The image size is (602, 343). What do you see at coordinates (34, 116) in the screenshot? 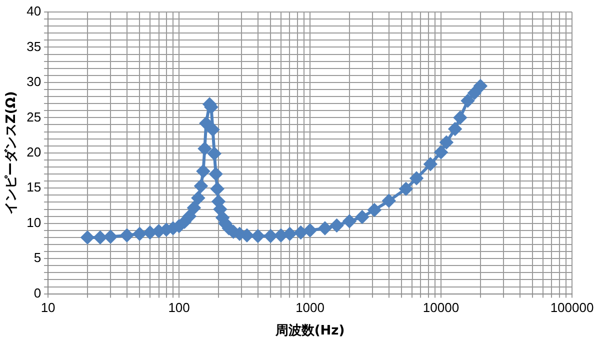
I see `y-tick-label: 25` at bounding box center [34, 116].